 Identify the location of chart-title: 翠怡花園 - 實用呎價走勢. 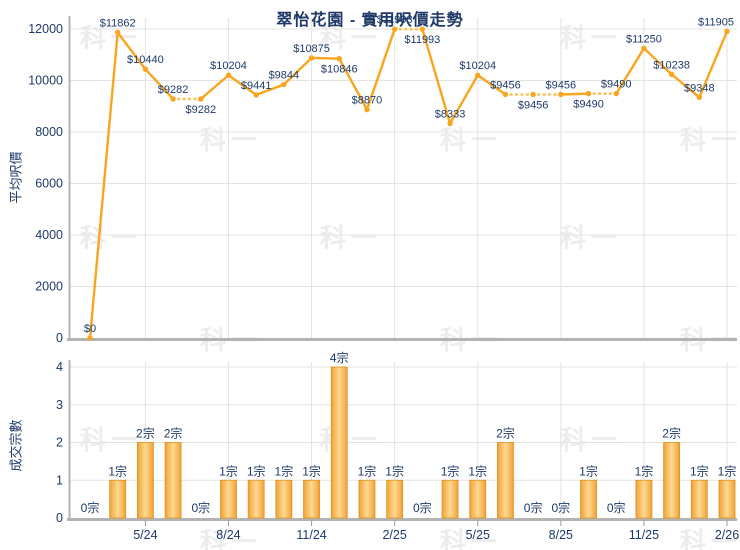
(370, 20).